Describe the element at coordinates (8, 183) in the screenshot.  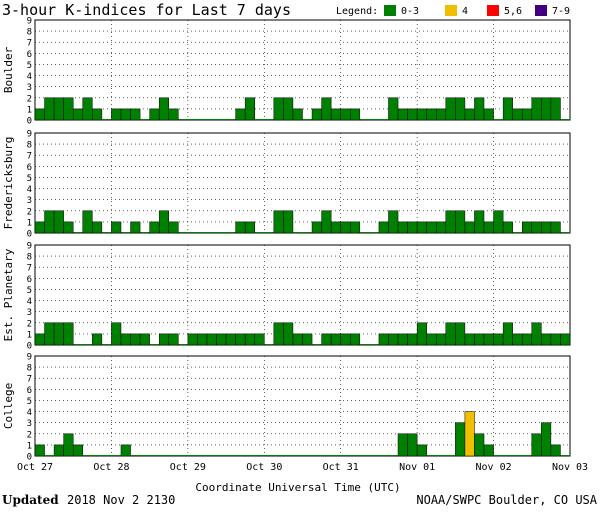
I see `station-label: Fredericksburg` at that location.